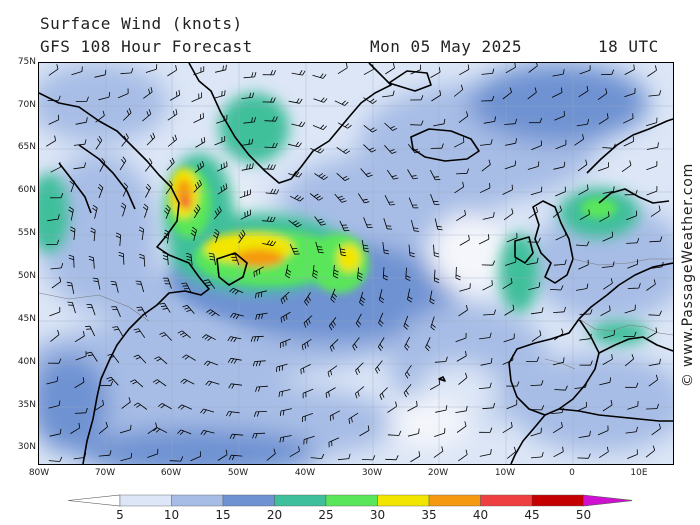 The height and width of the screenshot is (525, 700). Describe the element at coordinates (26, 233) in the screenshot. I see `lat-label-55n: 55N` at that location.